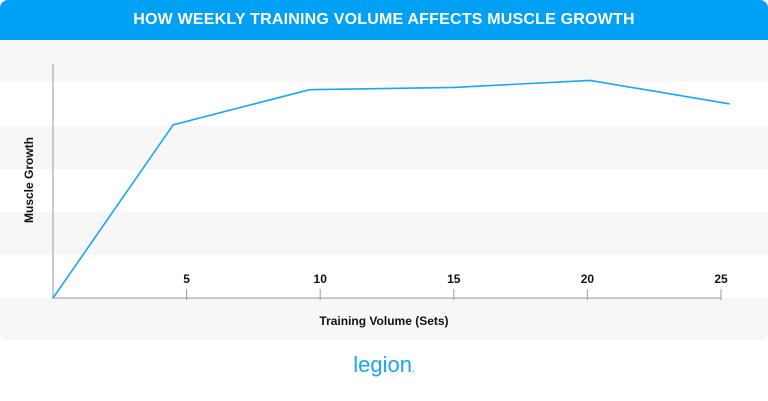  What do you see at coordinates (29, 180) in the screenshot?
I see `y-axis-label: Muscle Growth` at bounding box center [29, 180].